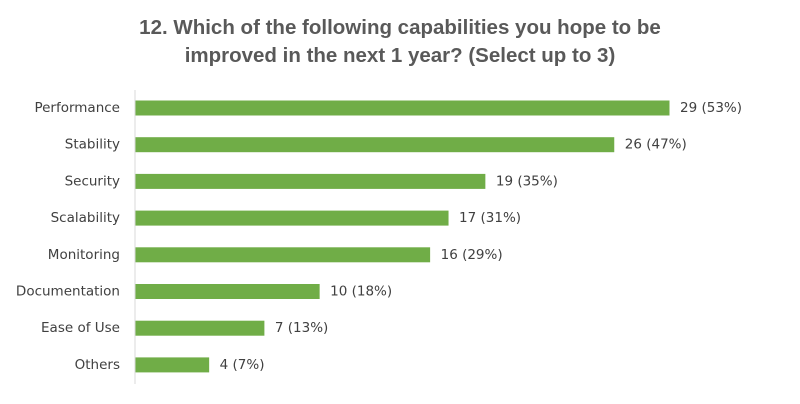 This screenshot has height=404, width=800. Describe the element at coordinates (92, 181) in the screenshot. I see `category-label-security: Security` at that location.